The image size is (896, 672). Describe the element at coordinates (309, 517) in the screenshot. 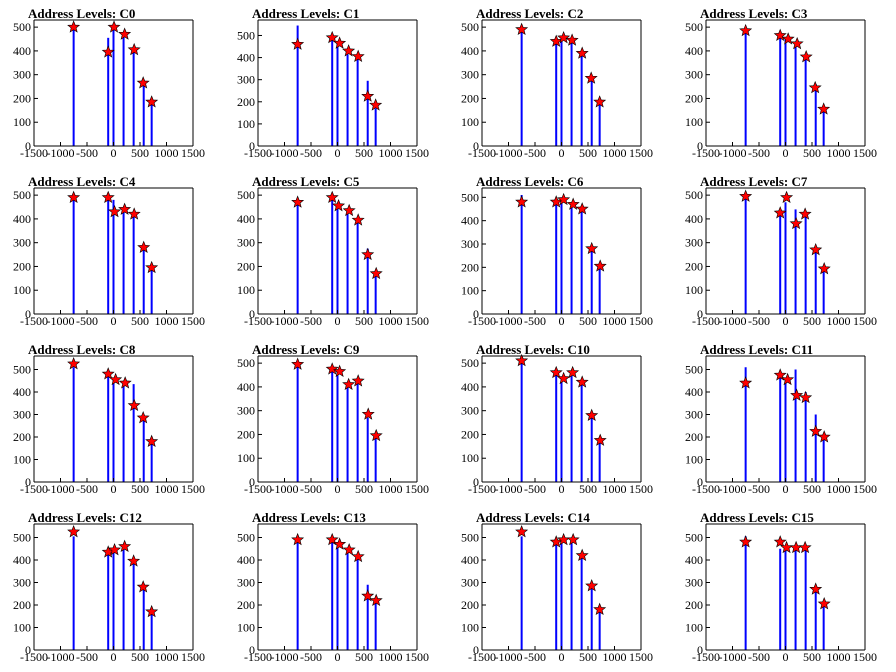

I see `chart-title: Address Levels: C13` at that location.